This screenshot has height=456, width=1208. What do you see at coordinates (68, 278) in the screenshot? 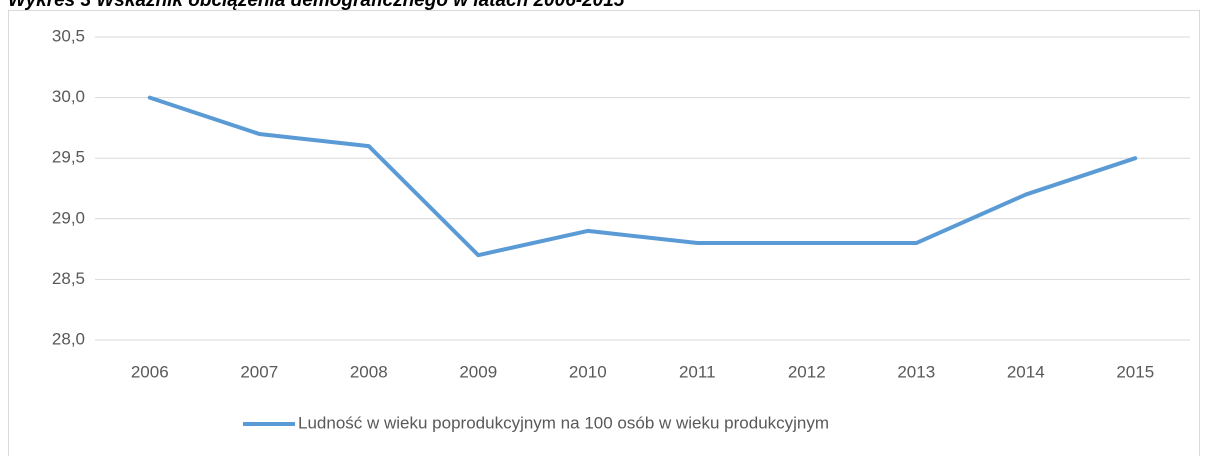
I see `y-tick-label: 28,5` at bounding box center [68, 278].